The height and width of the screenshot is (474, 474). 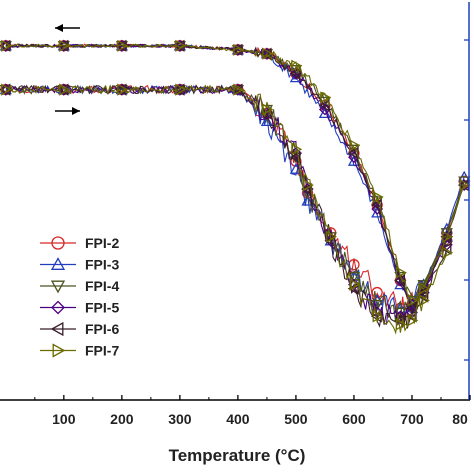 What do you see at coordinates (79, 243) in the screenshot?
I see `legend-item-fpi-2: FPI-2` at bounding box center [79, 243].